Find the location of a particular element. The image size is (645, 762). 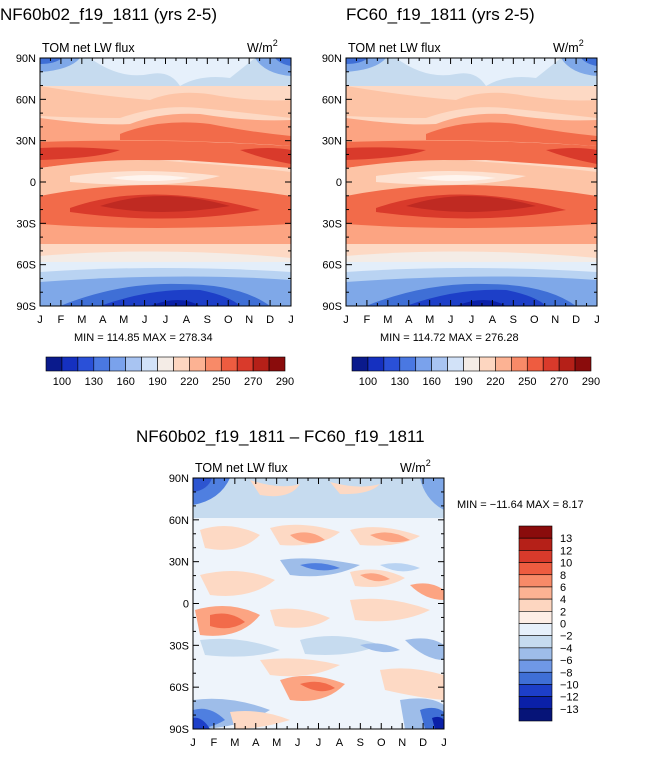

colorbar-label: −6 is located at coordinates (566, 661).